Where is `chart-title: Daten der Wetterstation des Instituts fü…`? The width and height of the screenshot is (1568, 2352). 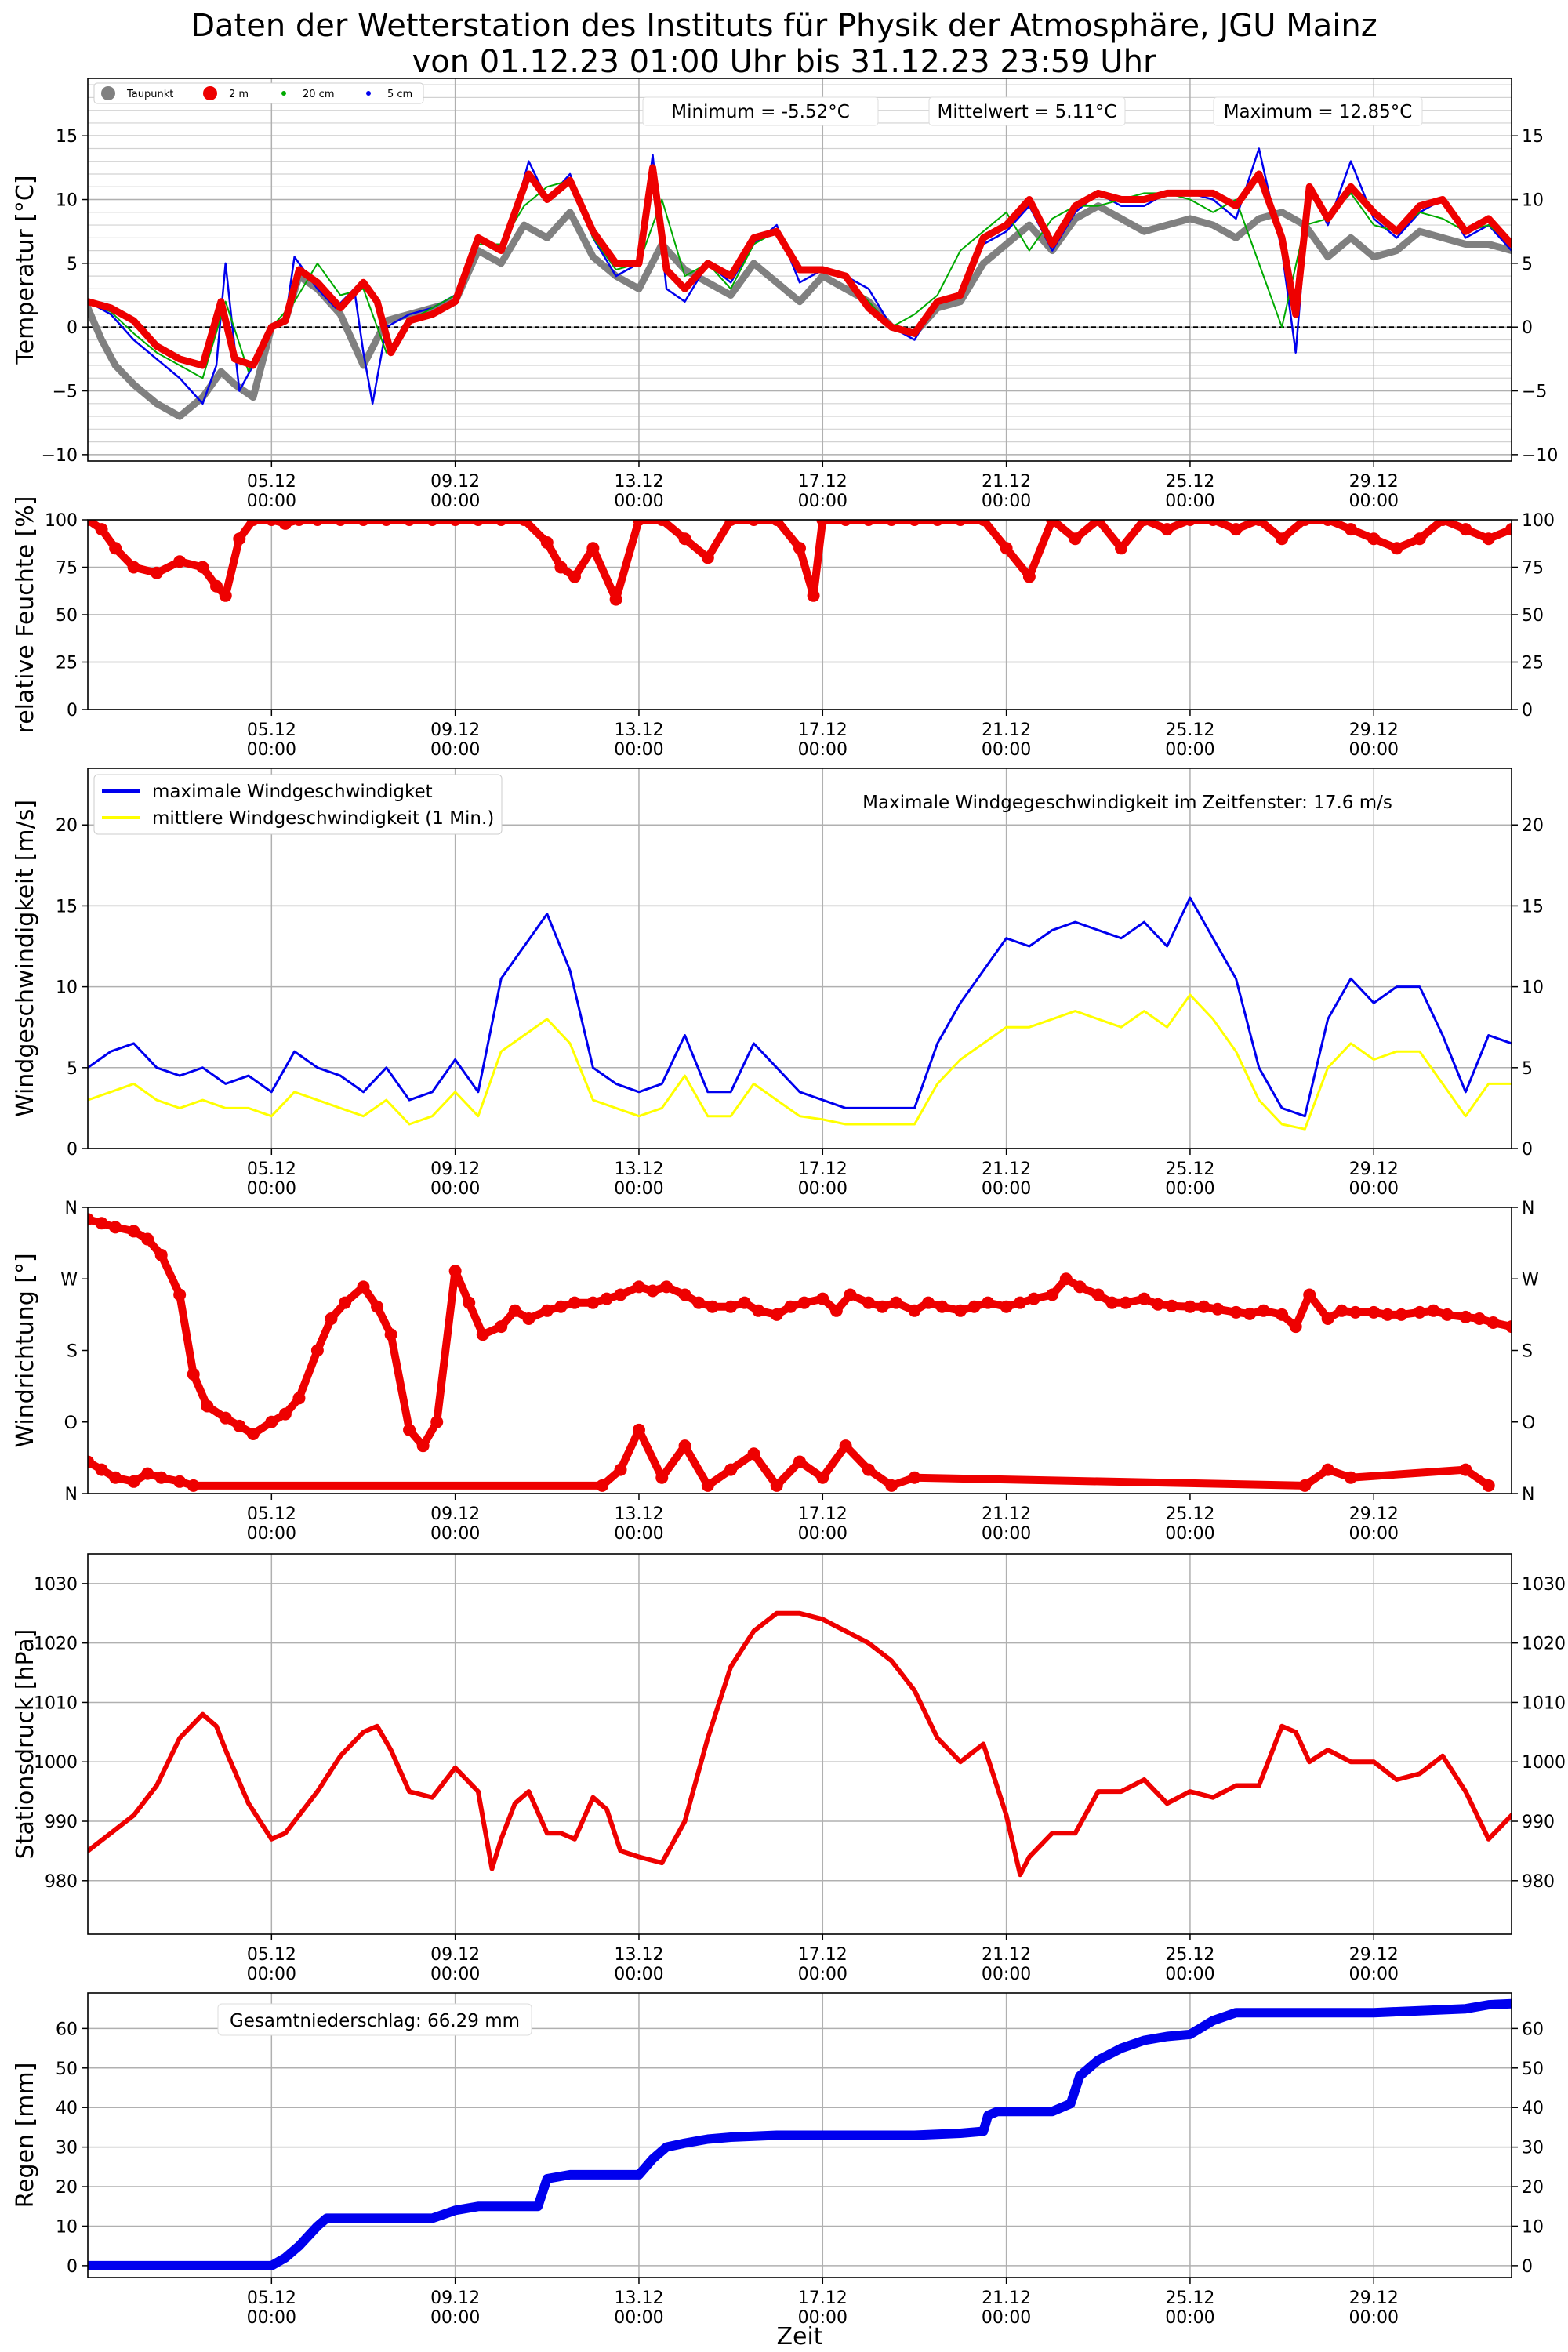 chart-title: Daten der Wetterstation des Instituts fü… is located at coordinates (784, 44).